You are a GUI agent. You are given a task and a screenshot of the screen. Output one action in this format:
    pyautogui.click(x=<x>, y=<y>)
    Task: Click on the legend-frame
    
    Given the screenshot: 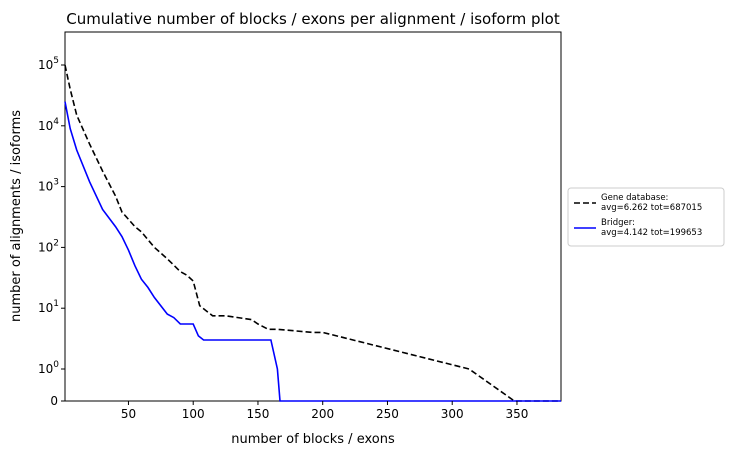 What is the action you would take?
    pyautogui.click(x=646, y=217)
    